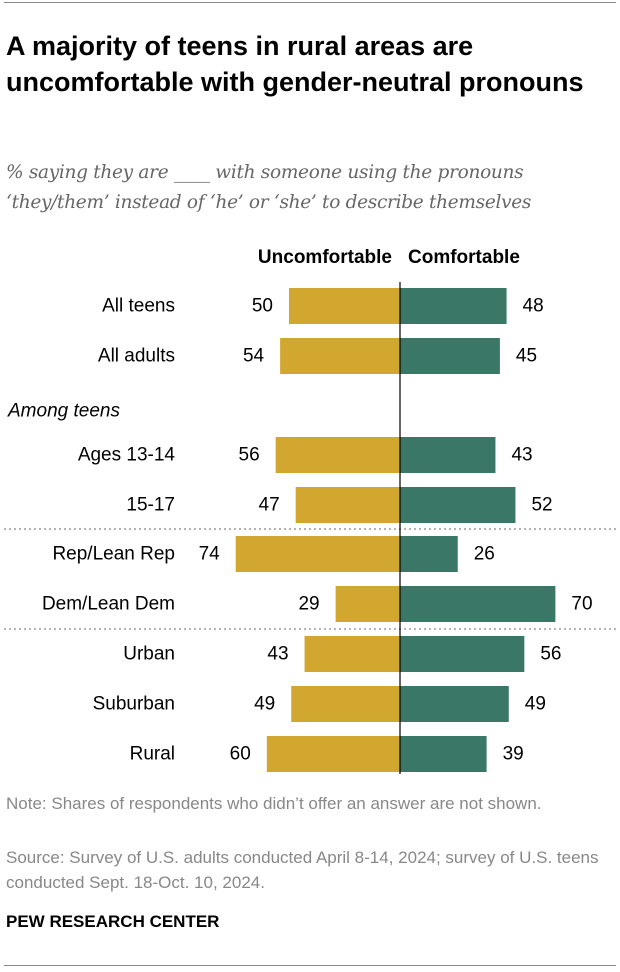  What do you see at coordinates (521, 455) in the screenshot?
I see `value-label-comfortable: 43` at bounding box center [521, 455].